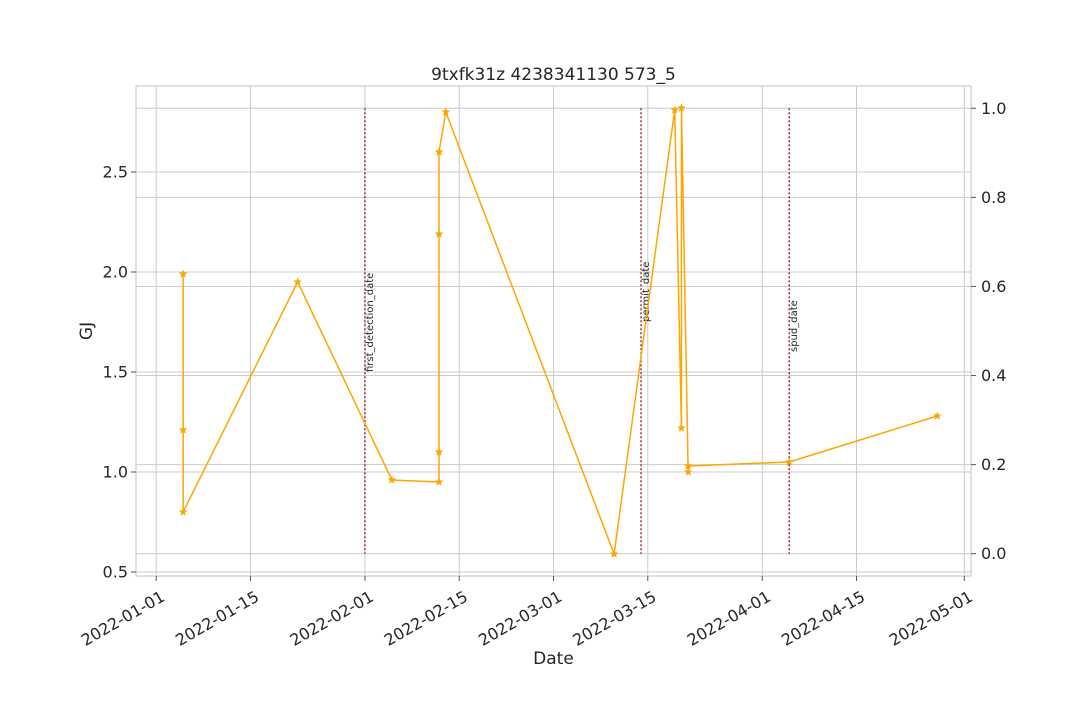 The height and width of the screenshot is (720, 1080). I want to click on y2-ticks: 0.0 0.2 0.4 0.6 0.8 1.0, so click(988, 331).